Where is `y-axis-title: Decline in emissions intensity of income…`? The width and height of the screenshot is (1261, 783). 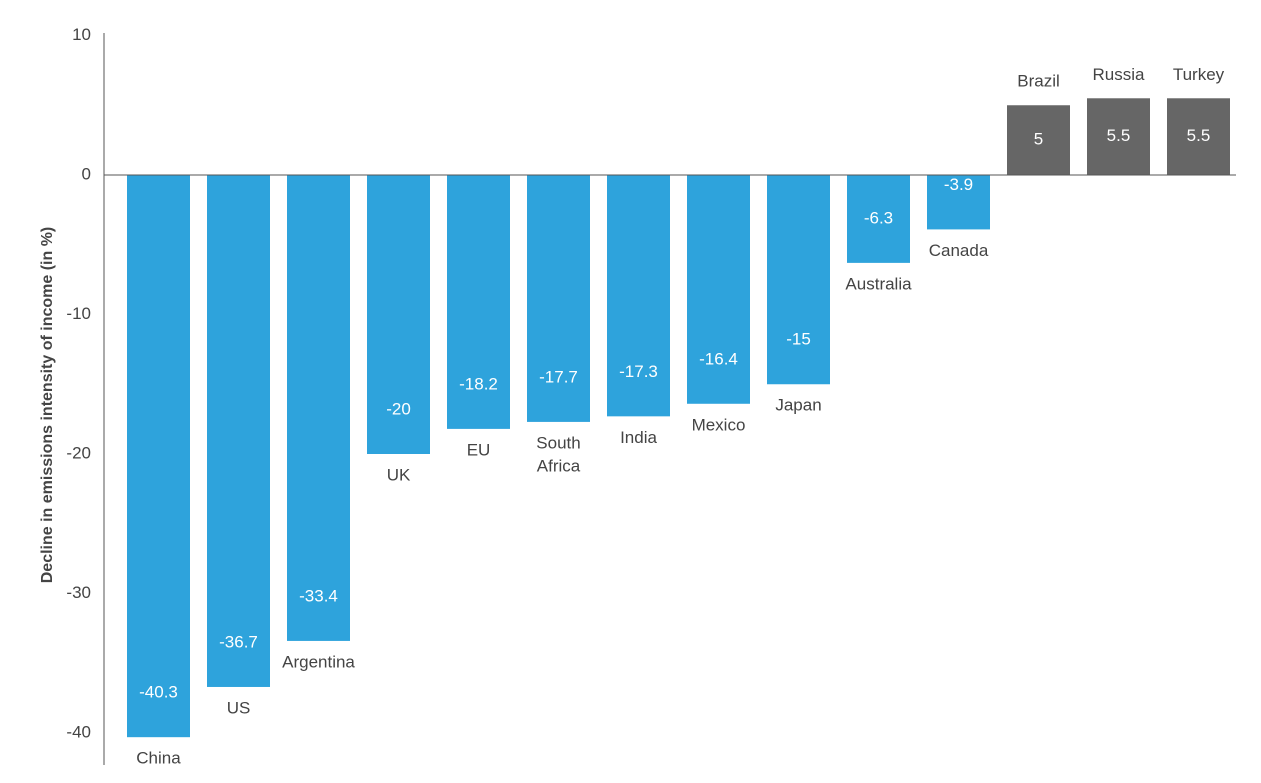 y-axis-title: Decline in emissions intensity of income… is located at coordinates (47, 405).